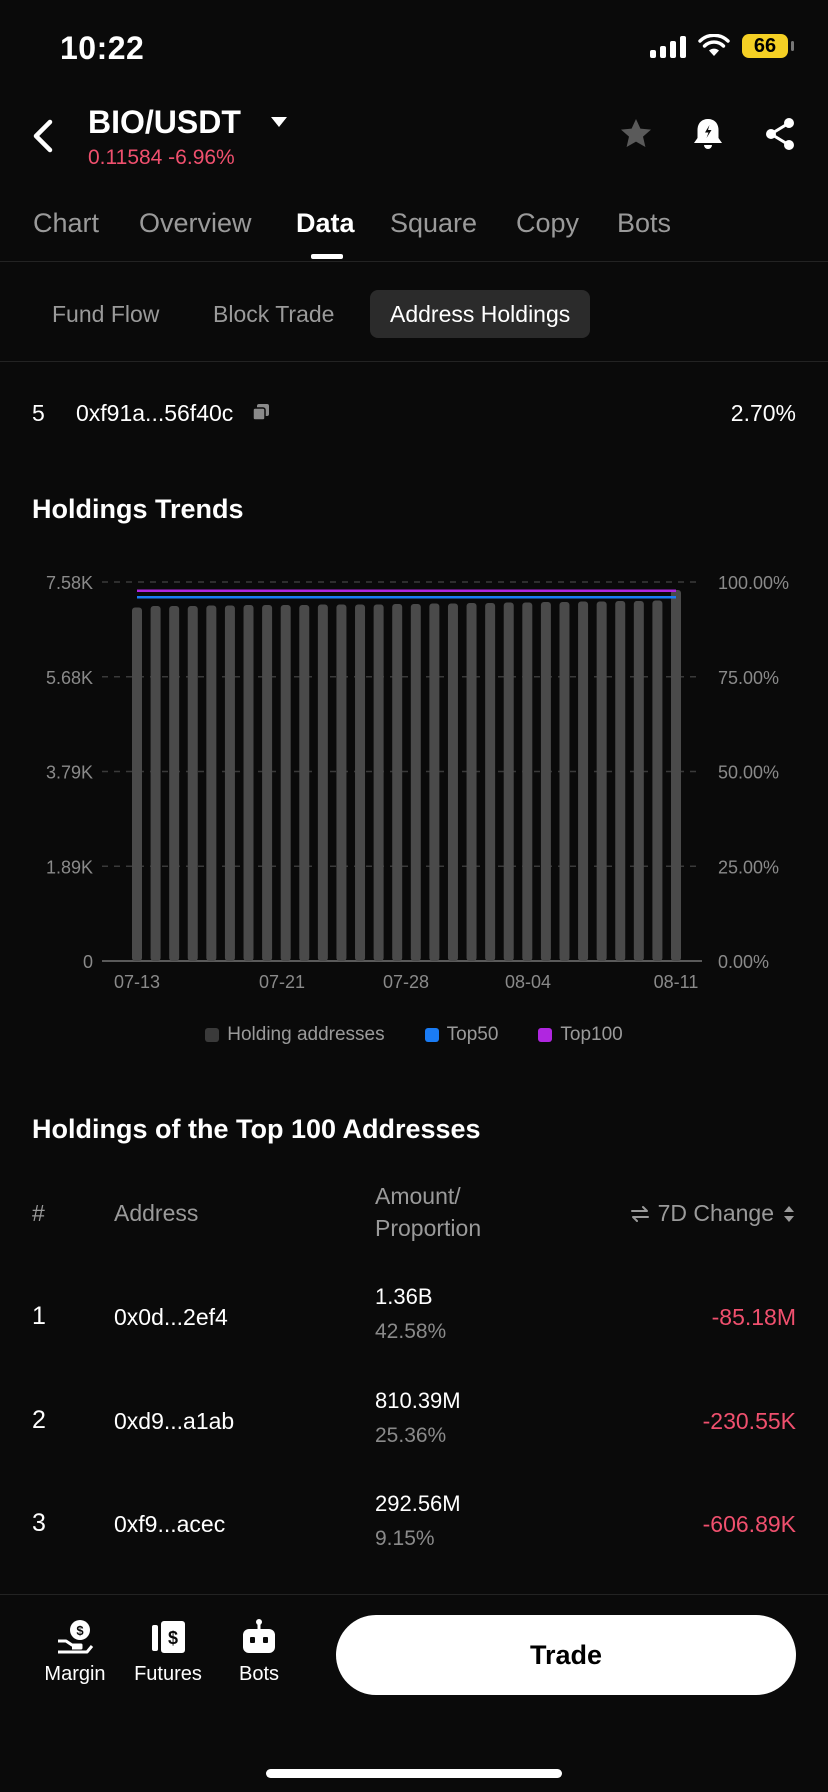  I want to click on legend-swatch-holding, so click(212, 1035).